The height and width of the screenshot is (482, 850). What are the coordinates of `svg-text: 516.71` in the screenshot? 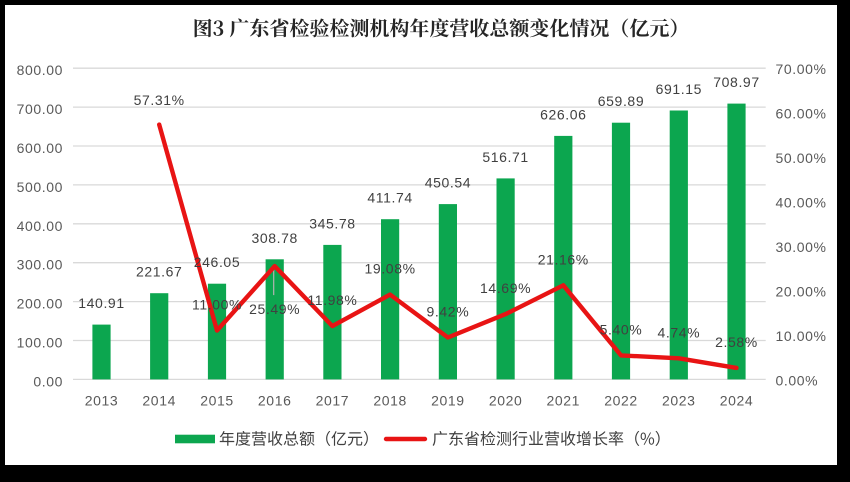 It's located at (505, 157).